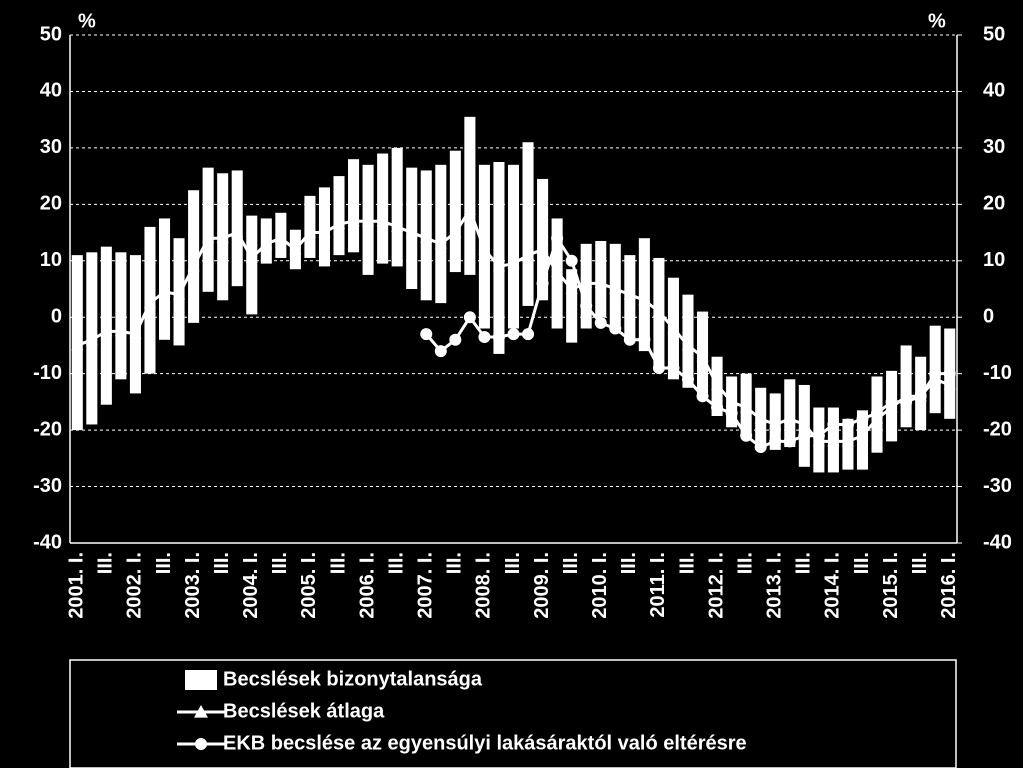 This screenshot has height=768, width=1023. I want to click on y-tick-label: -40, so click(47, 542).